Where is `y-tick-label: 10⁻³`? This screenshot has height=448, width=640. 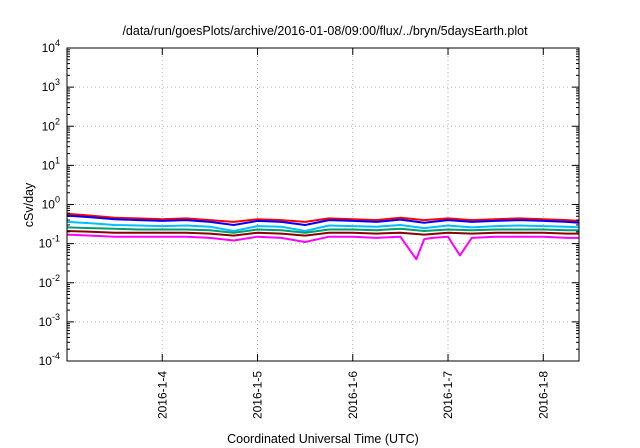
y-tick-label: 10⁻³ is located at coordinates (49, 320).